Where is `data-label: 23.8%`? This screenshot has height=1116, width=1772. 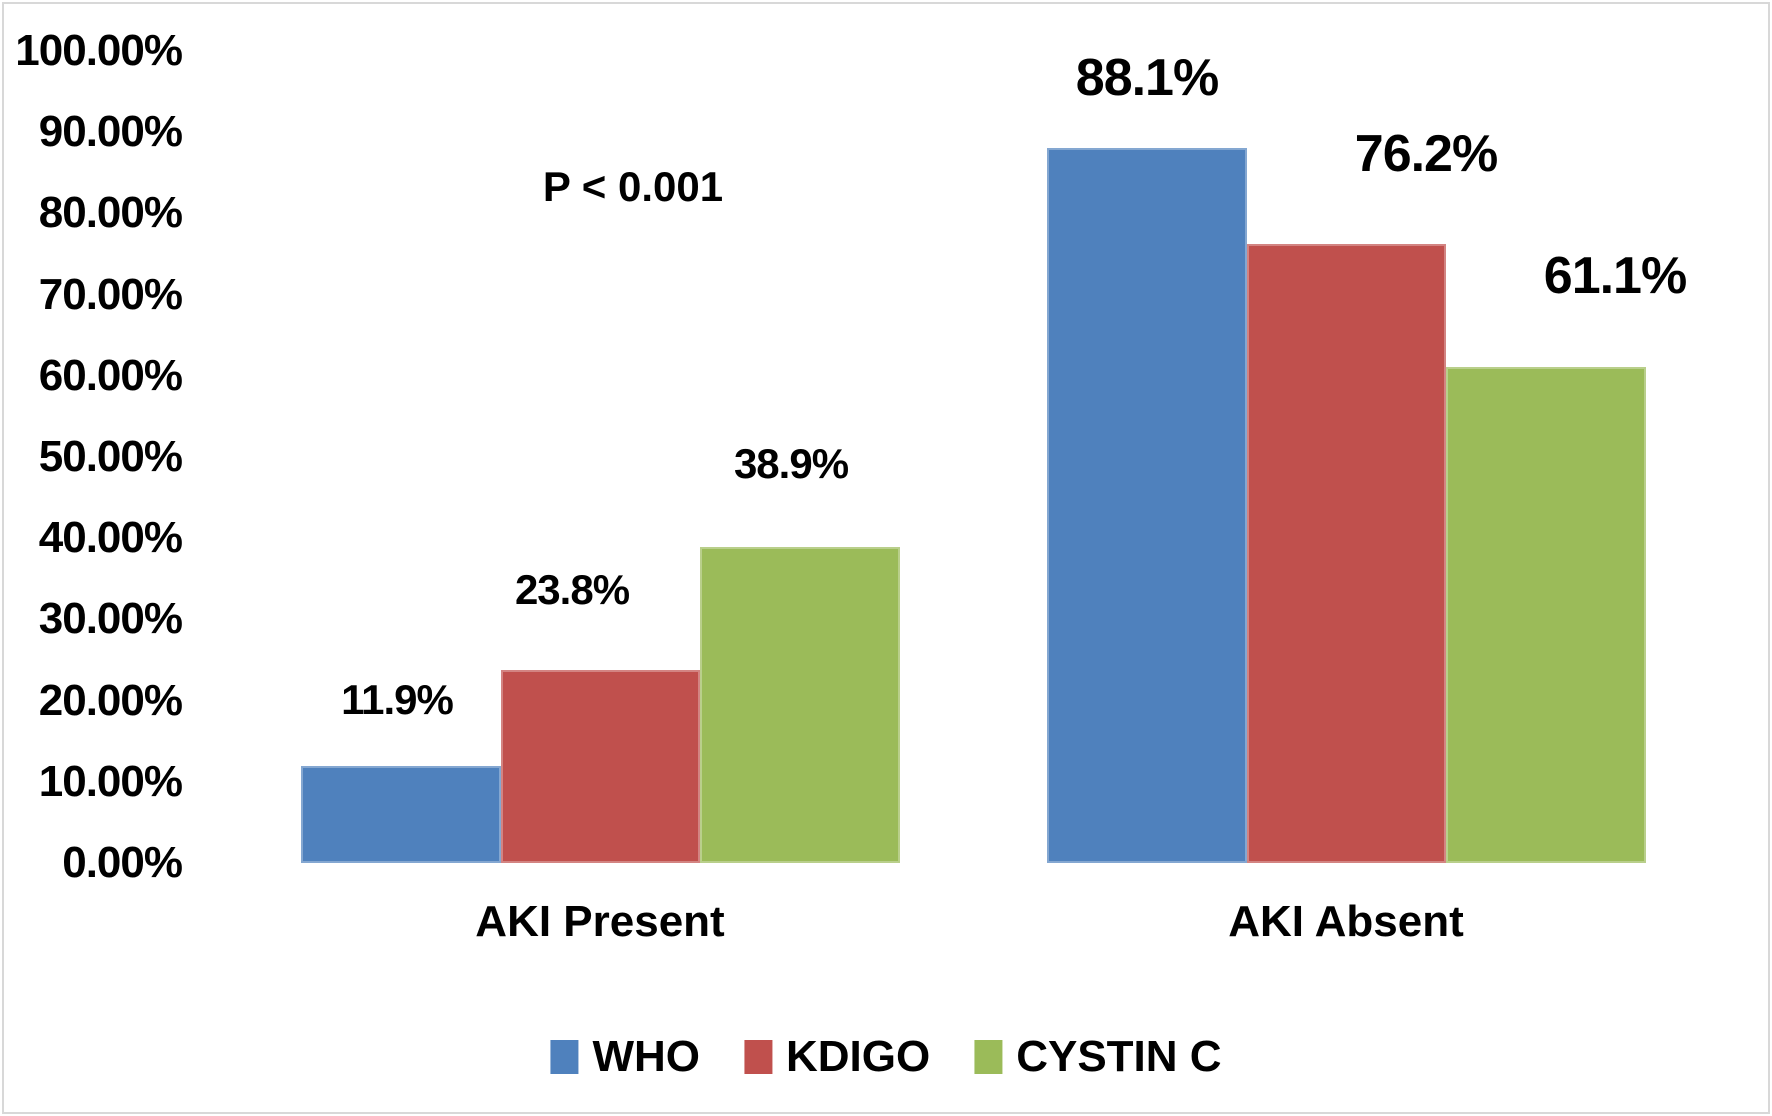 data-label: 23.8% is located at coordinates (572, 589).